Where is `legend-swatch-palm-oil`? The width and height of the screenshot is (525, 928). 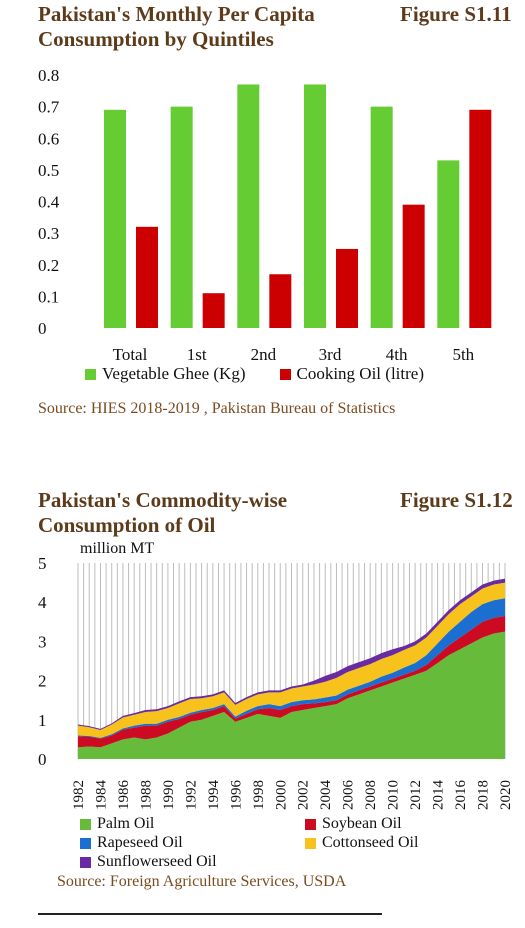
legend-swatch-palm-oil is located at coordinates (85, 824).